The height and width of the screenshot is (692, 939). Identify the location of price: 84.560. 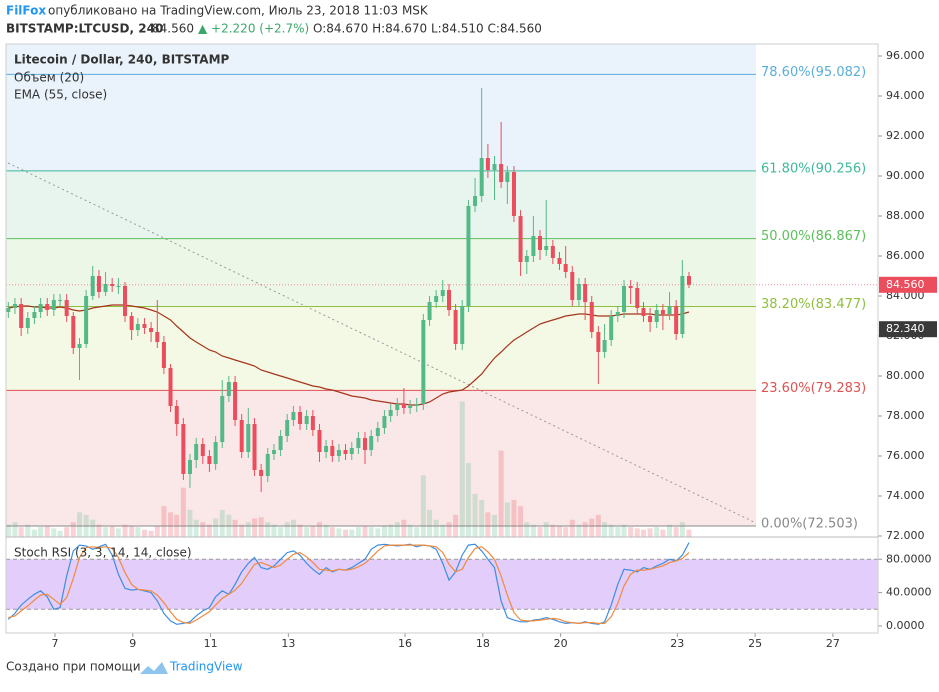
(173, 29).